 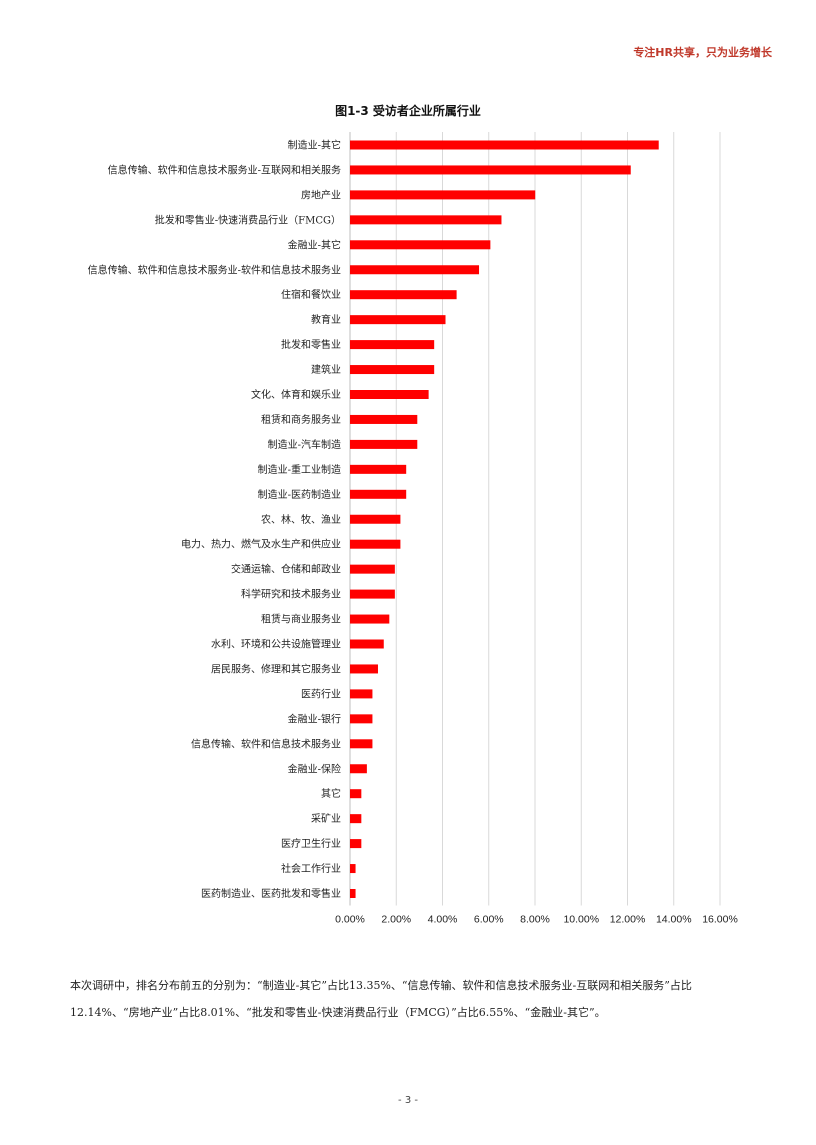 What do you see at coordinates (271, 893) in the screenshot?
I see `category-label: 医药制造业、医药批发和零售业` at bounding box center [271, 893].